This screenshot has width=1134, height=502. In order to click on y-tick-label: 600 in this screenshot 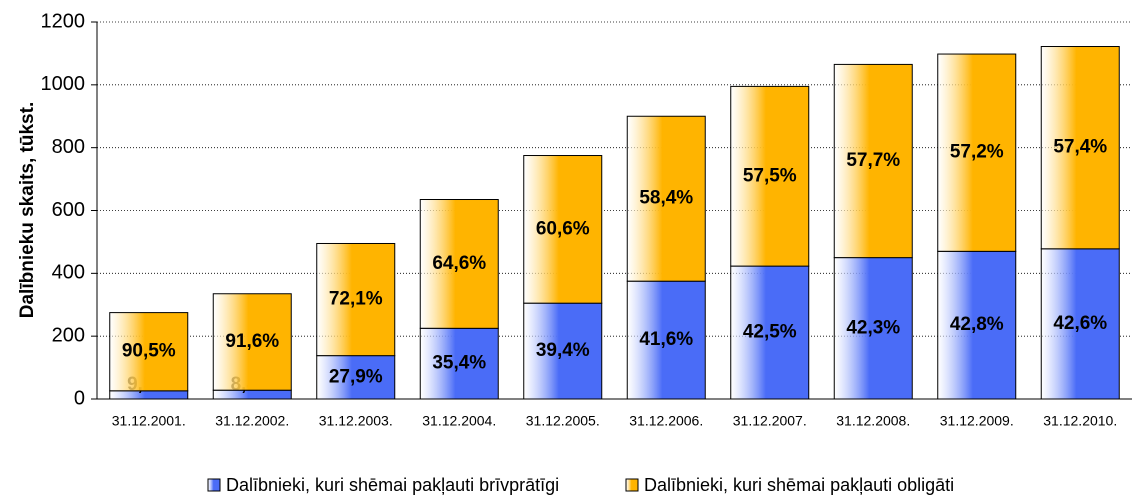, I will do `click(68, 210)`.